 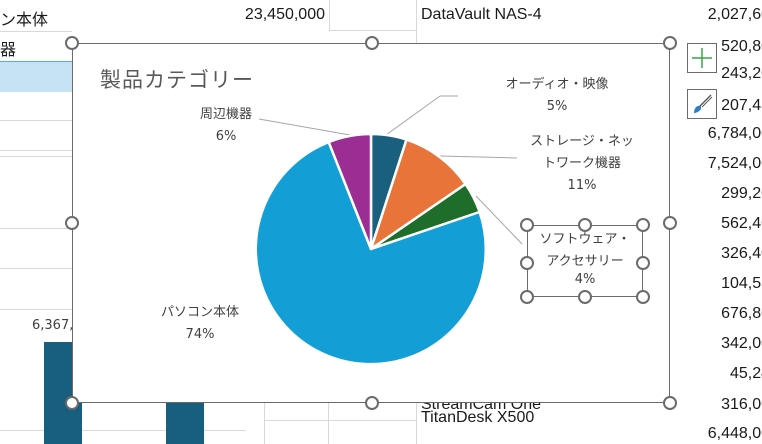 I want to click on paintbrush-icon, so click(x=703, y=103).